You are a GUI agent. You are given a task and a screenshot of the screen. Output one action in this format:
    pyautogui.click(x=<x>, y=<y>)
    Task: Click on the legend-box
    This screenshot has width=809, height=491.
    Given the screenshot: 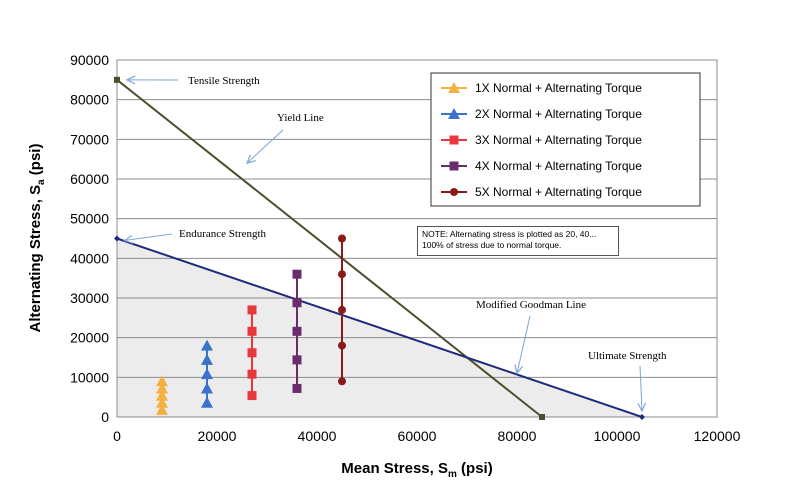 What is the action you would take?
    pyautogui.click(x=565, y=139)
    